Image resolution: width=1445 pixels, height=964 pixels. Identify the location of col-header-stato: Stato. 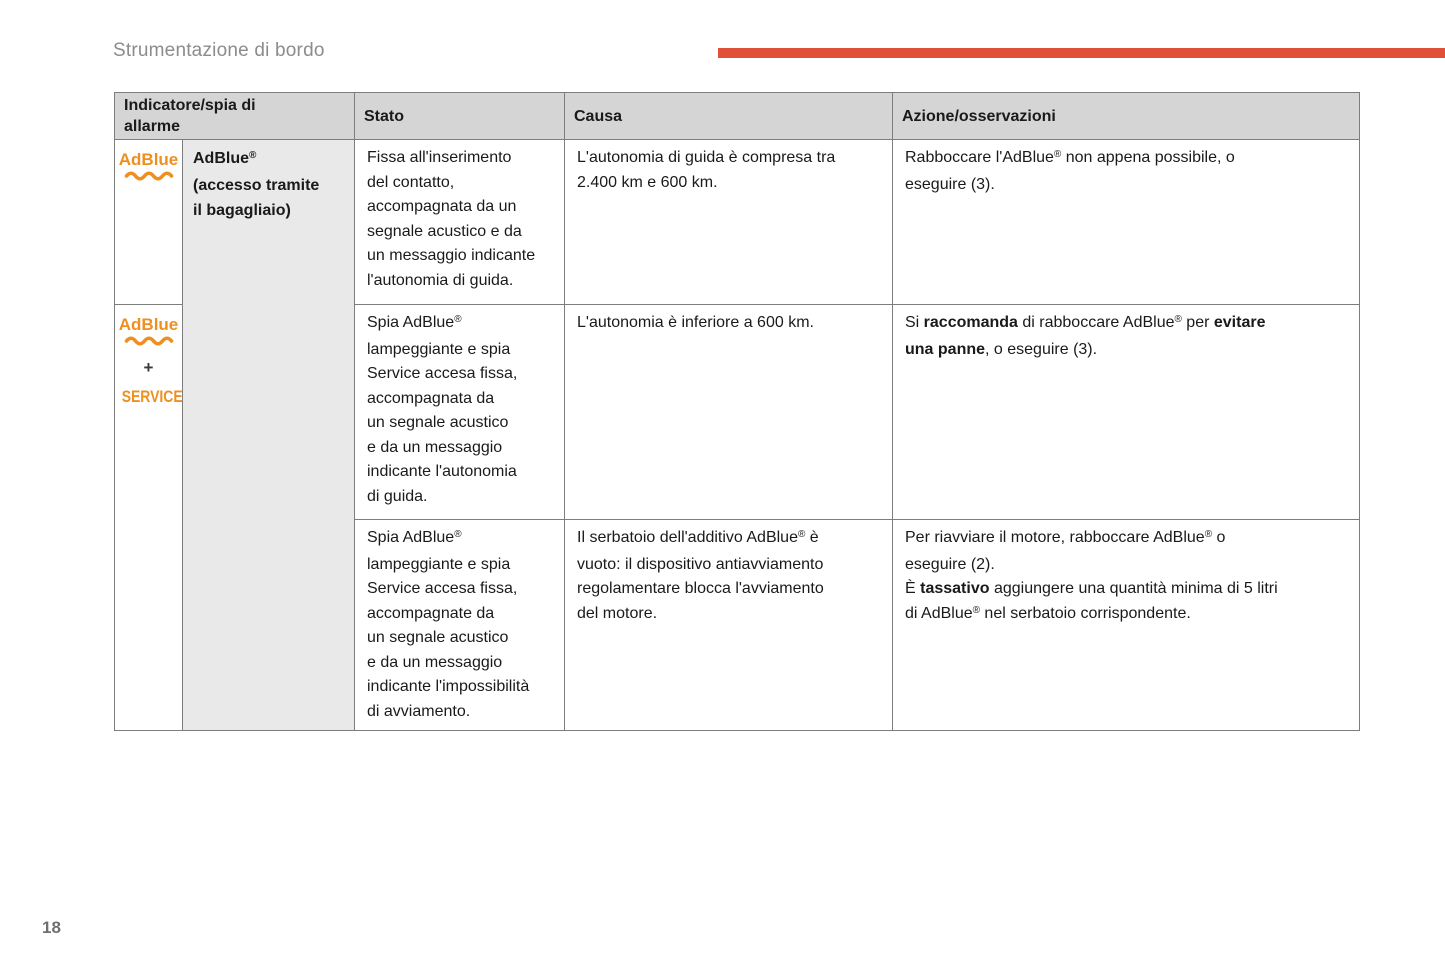
(459, 116).